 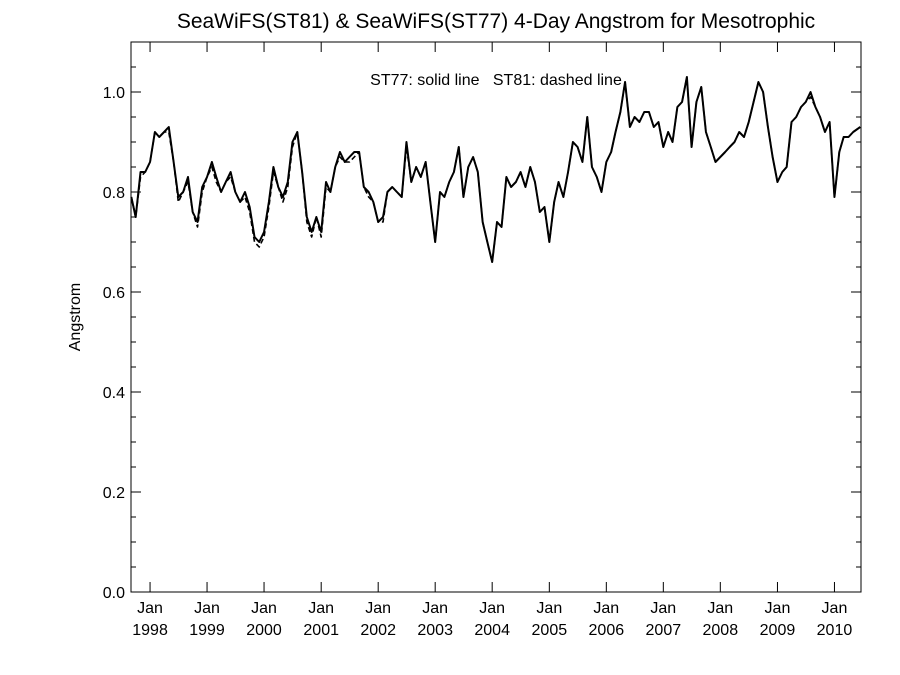 What do you see at coordinates (321, 630) in the screenshot?
I see `x-tick-year-label: 2001` at bounding box center [321, 630].